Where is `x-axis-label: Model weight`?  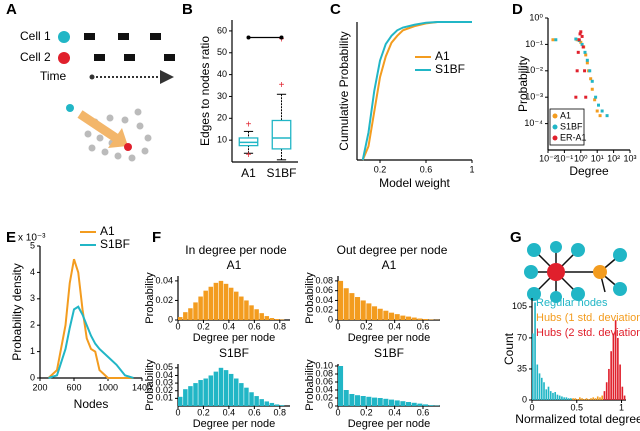 x-axis-label: Model weight is located at coordinates (414, 183).